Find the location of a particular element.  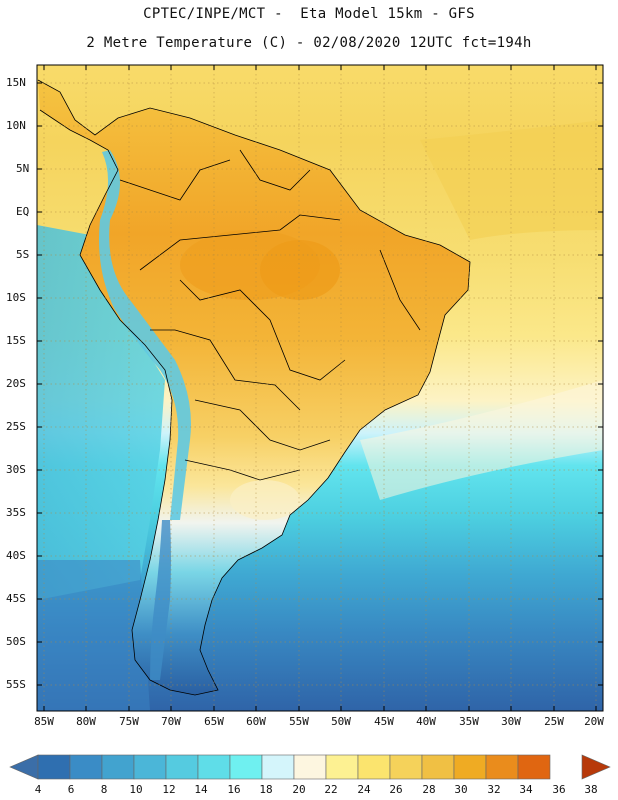

lon-label: 60W is located at coordinates (256, 721).